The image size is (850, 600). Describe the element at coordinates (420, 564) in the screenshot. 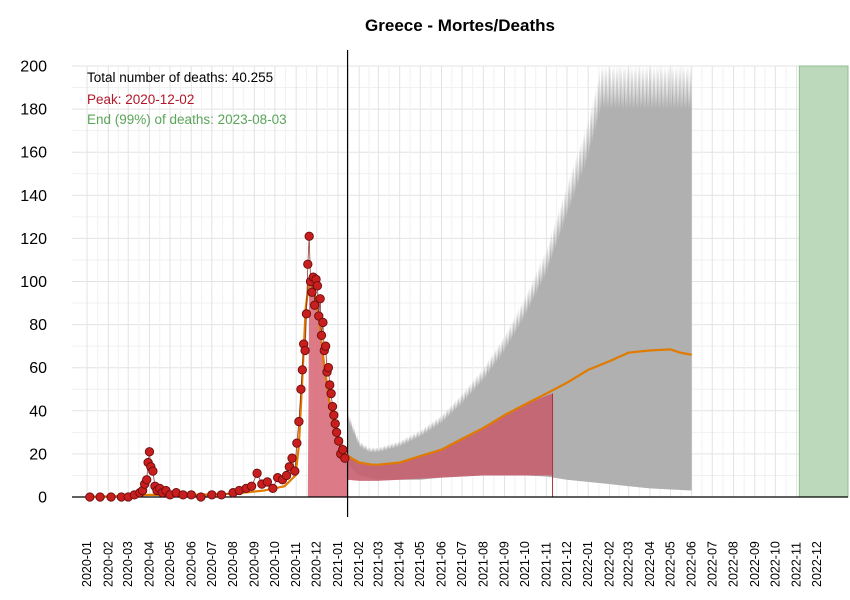

I see `x-tick-label: 2021-05` at that location.